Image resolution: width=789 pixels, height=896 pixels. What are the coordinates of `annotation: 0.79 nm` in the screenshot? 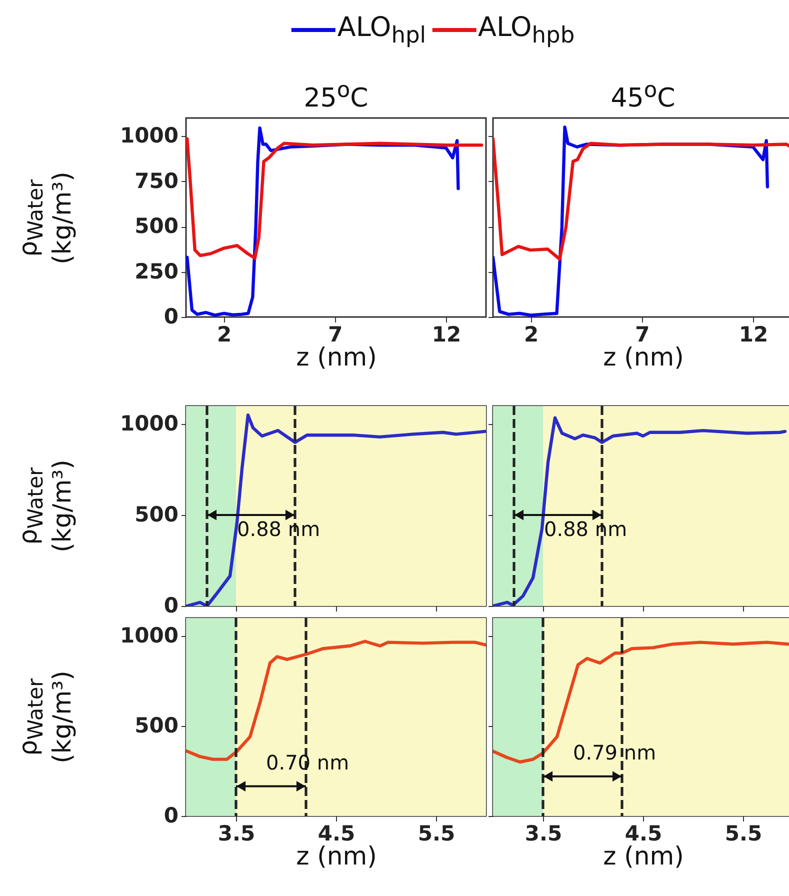 It's located at (614, 752).